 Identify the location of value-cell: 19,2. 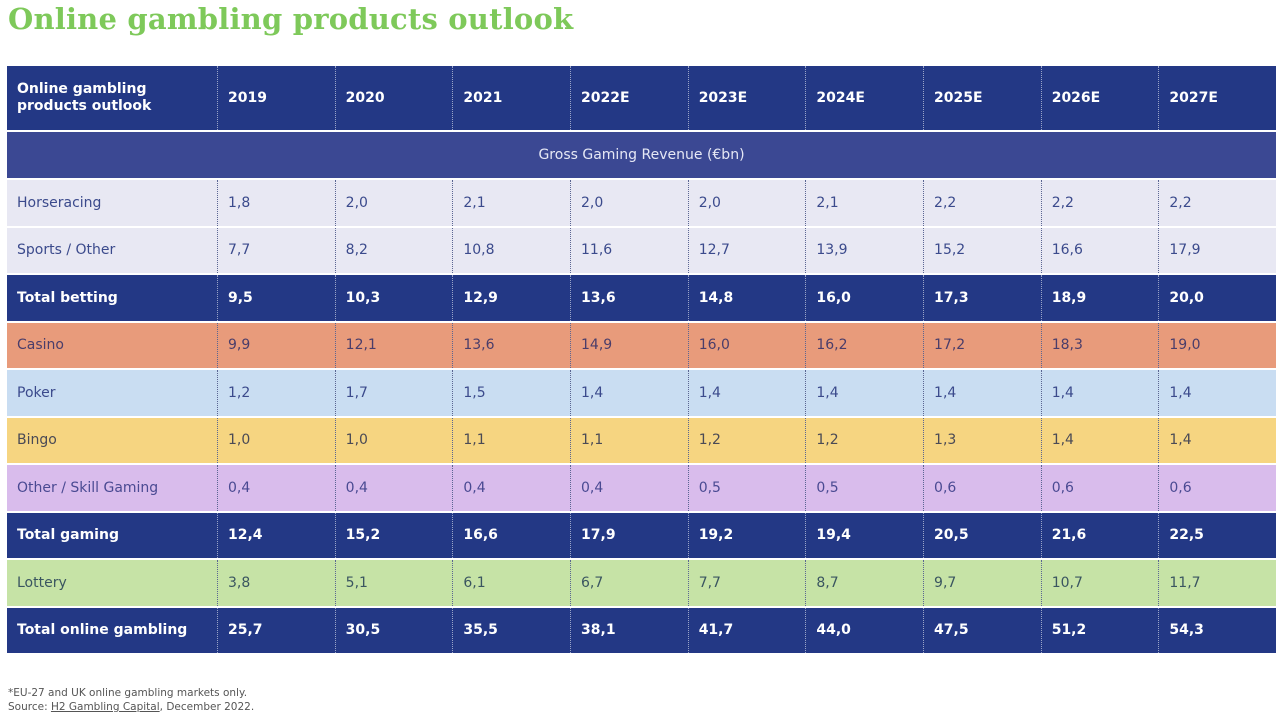
(746, 535).